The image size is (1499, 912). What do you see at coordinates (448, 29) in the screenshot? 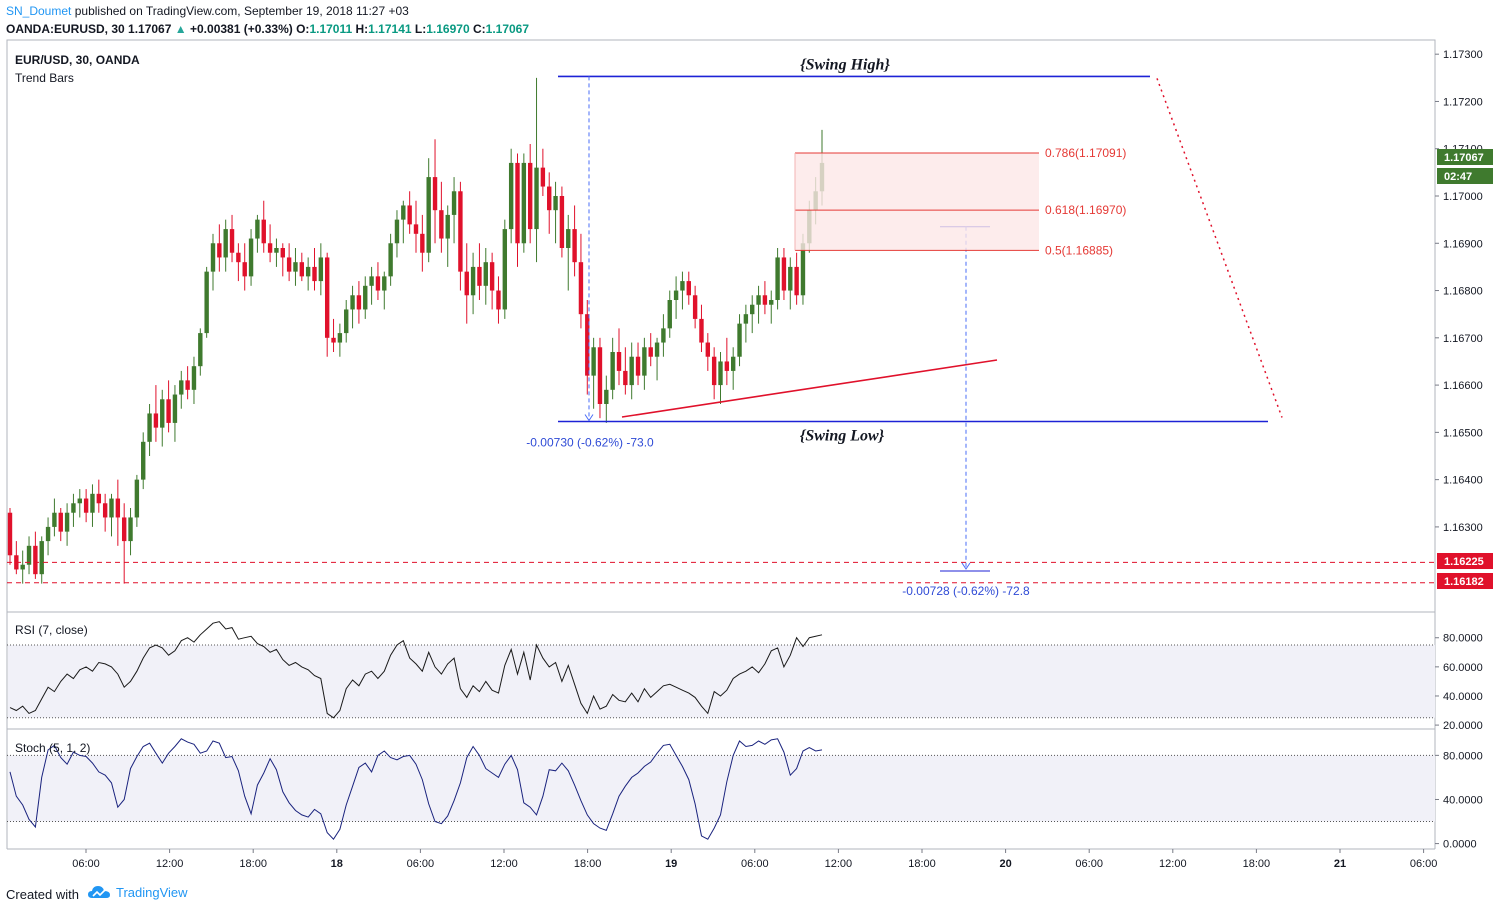
I see `low-value: 1.16970` at bounding box center [448, 29].